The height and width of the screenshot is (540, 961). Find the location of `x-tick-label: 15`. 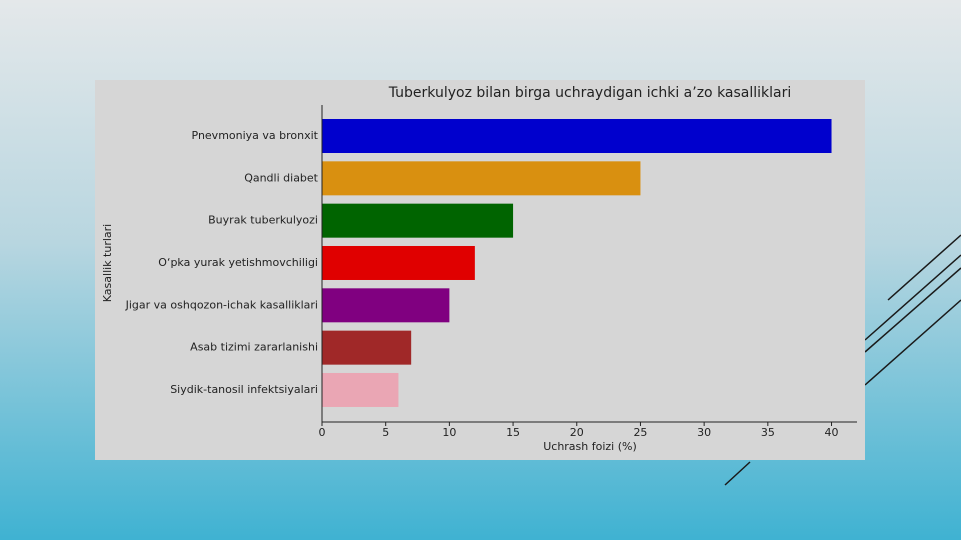

x-tick-label: 15 is located at coordinates (513, 432).